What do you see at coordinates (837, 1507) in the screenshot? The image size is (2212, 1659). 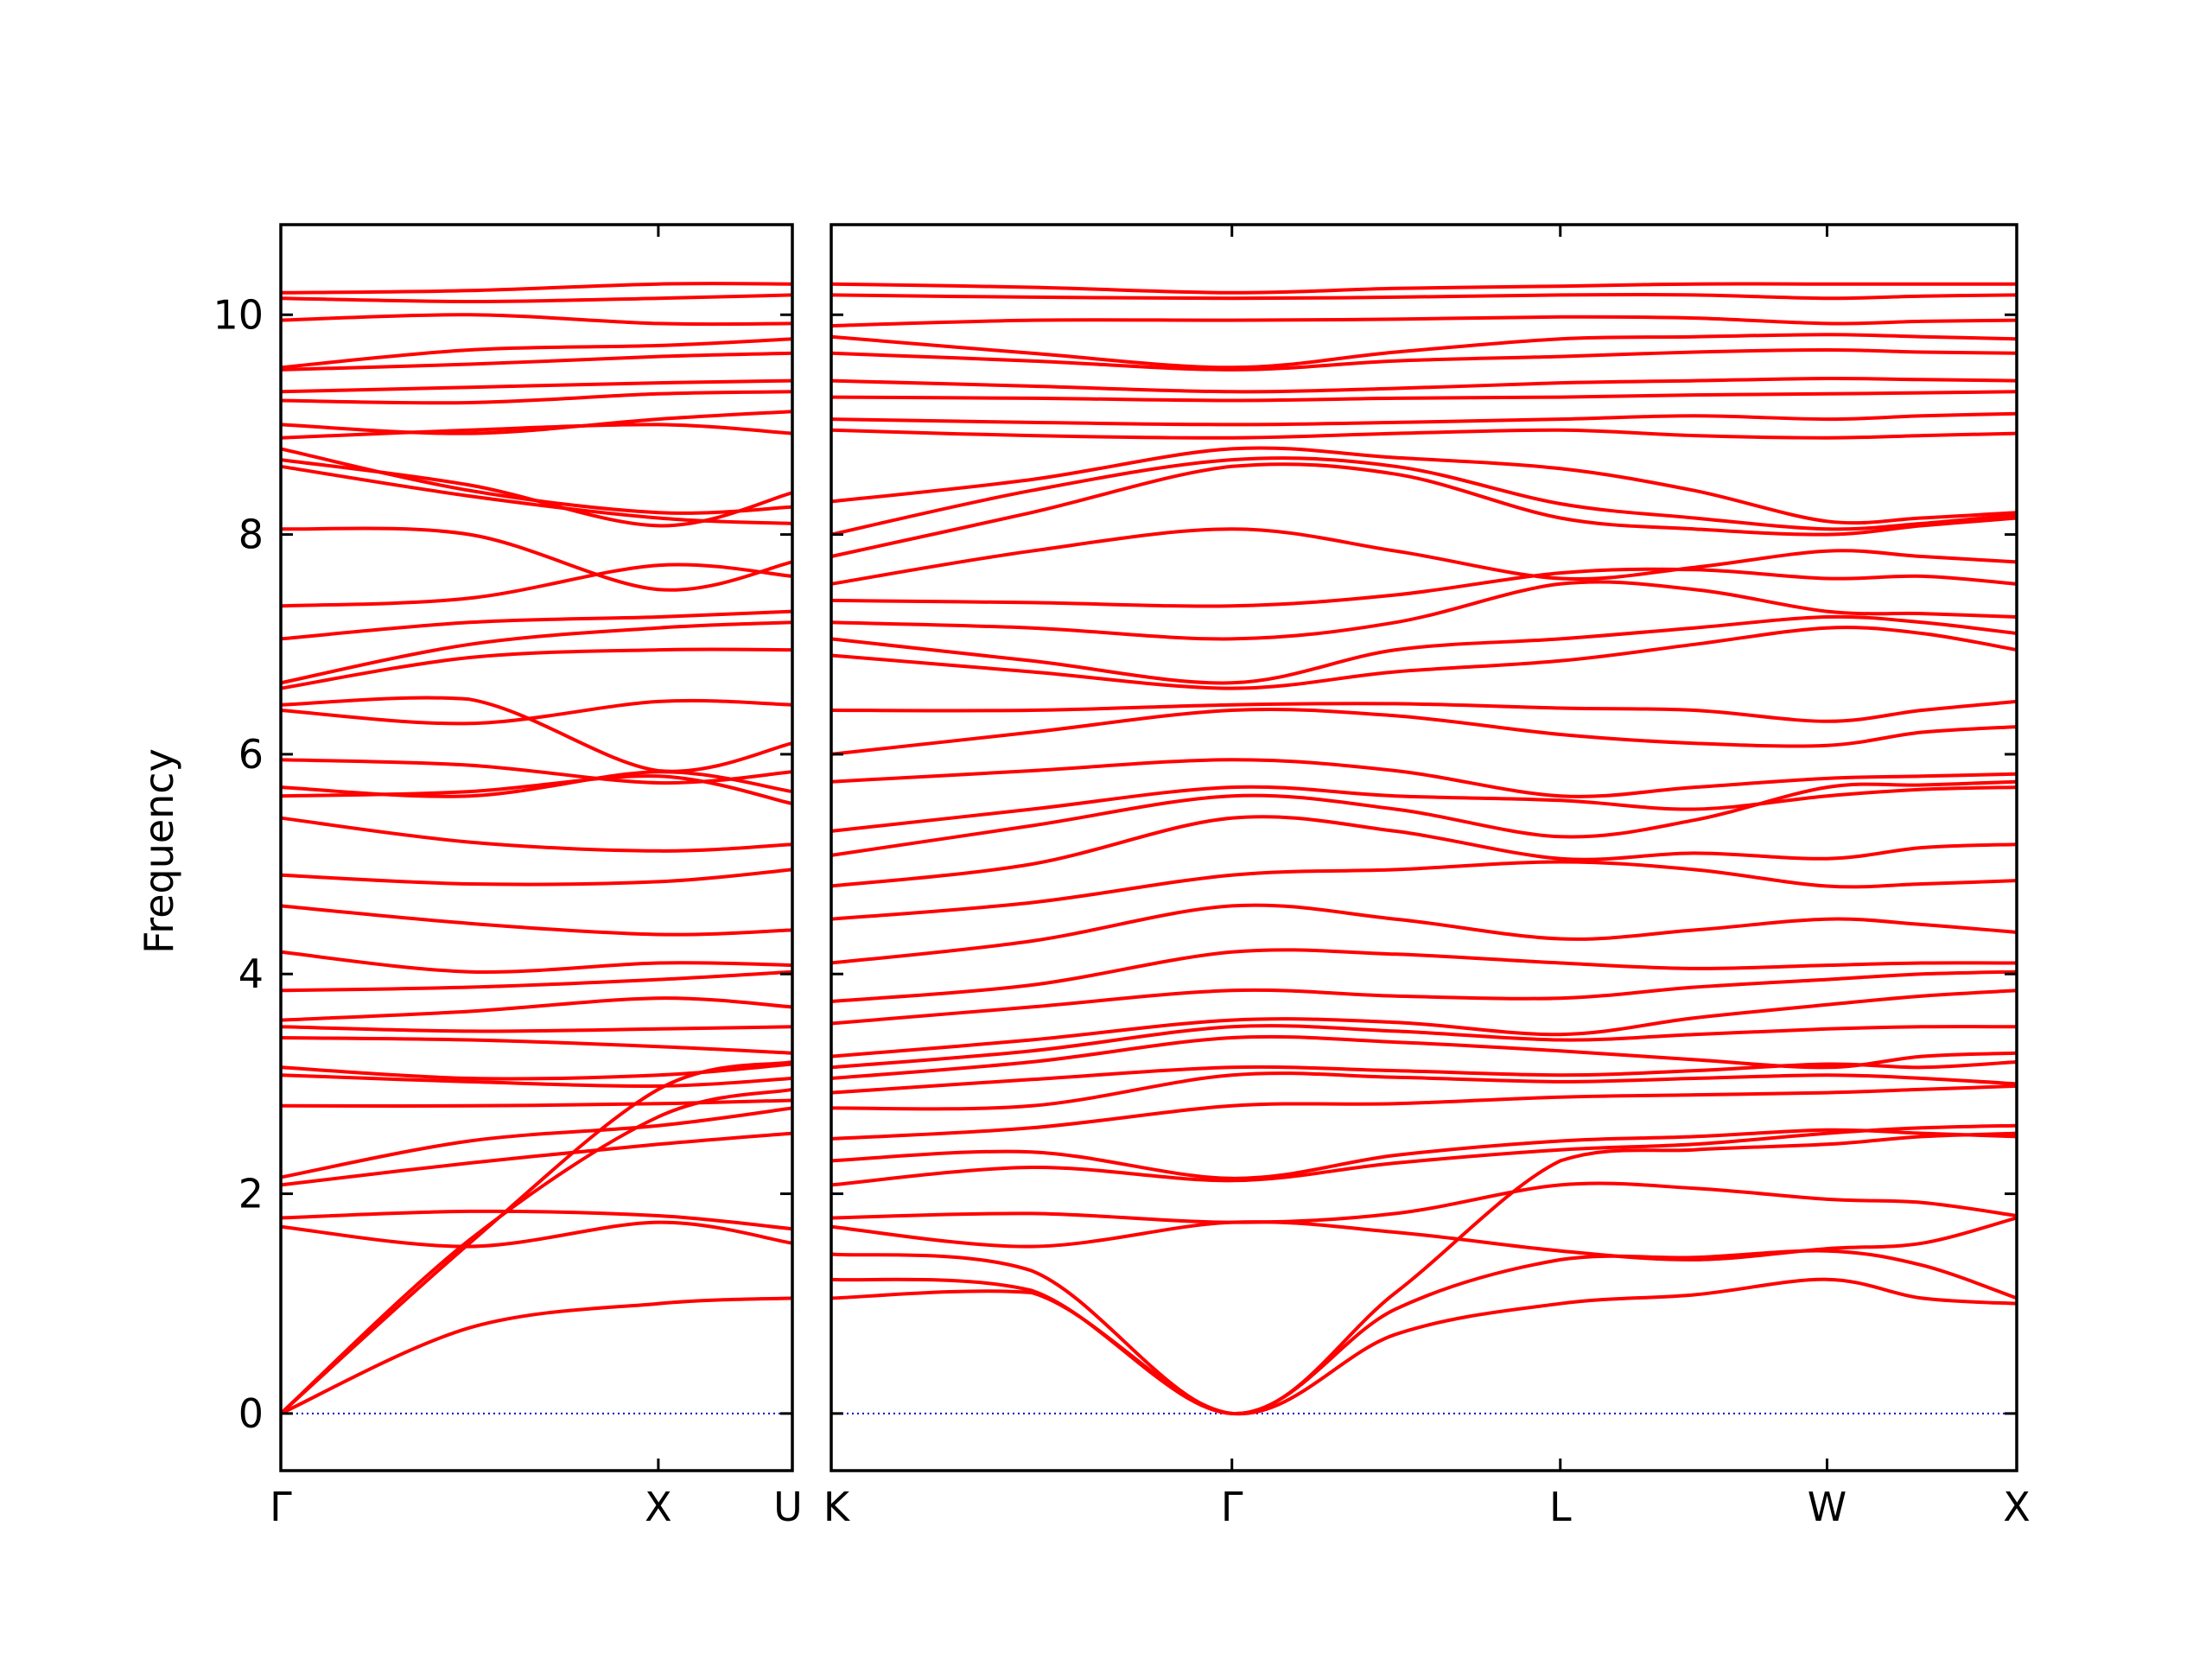 I see `x-tick-label: K` at bounding box center [837, 1507].